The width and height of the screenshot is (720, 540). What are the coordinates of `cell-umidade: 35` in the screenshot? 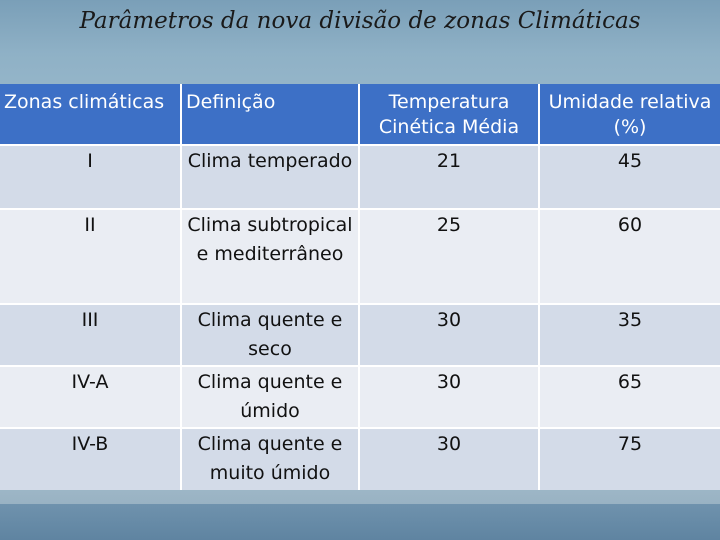 It's located at (629, 334).